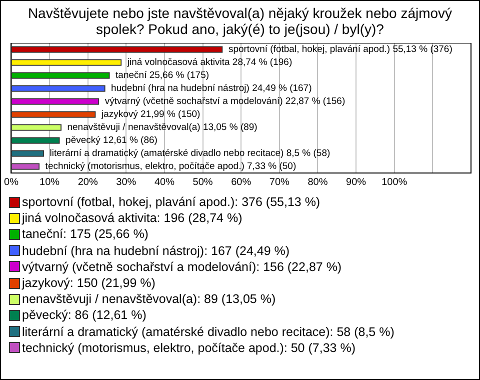  Describe the element at coordinates (171, 202) in the screenshot. I see `text: sportovní (fotbal, hokej, plavání apod.): 376 (55,13 %)` at that location.